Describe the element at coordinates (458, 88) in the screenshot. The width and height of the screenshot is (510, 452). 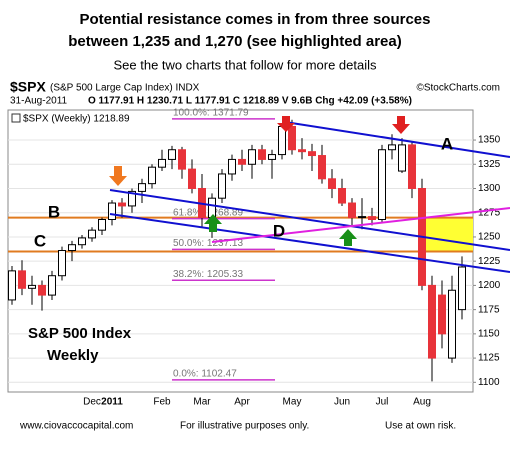
I see `source: ©StockCharts.com` at that location.